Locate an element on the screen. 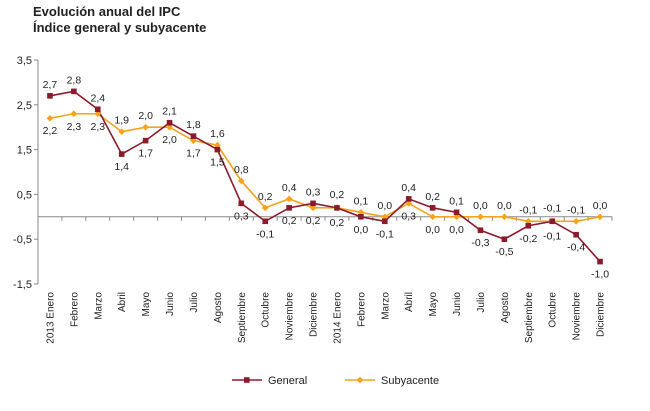  x-tick-label: 2014 Enero is located at coordinates (337, 318).